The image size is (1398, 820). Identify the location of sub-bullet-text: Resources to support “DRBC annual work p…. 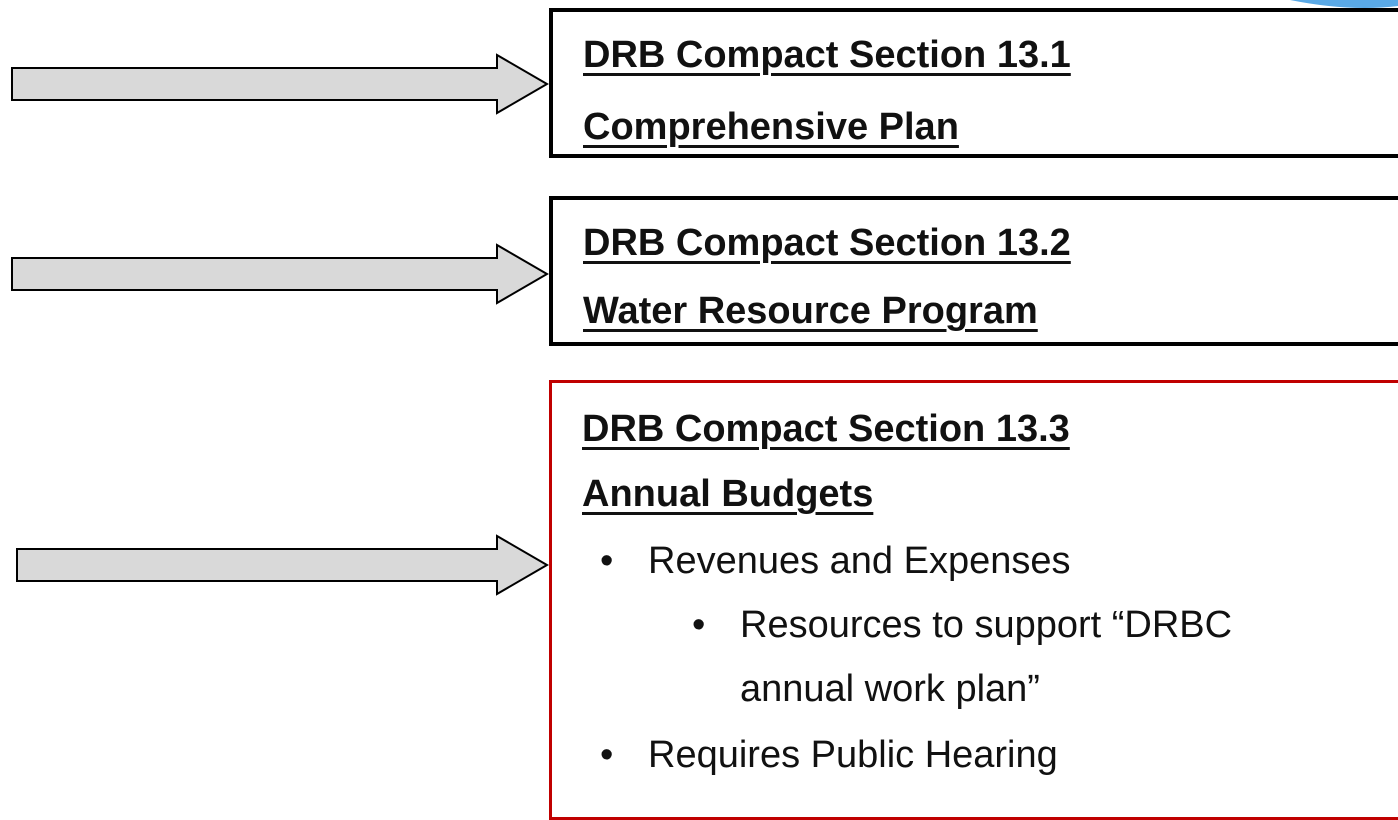
(986, 657).